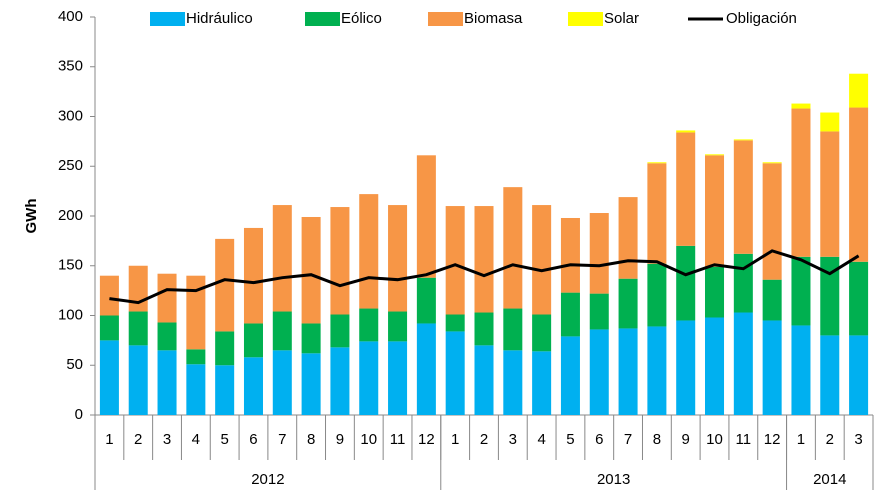  Describe the element at coordinates (570, 439) in the screenshot. I see `x-tick-label: 5` at that location.